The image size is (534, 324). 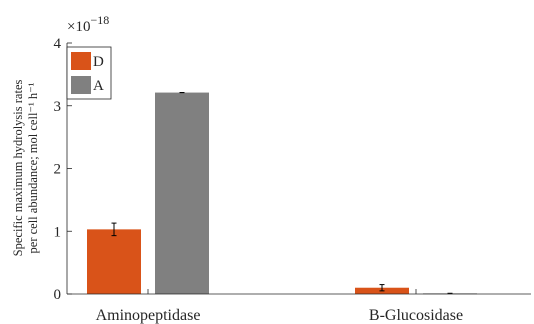 What do you see at coordinates (58, 107) in the screenshot?
I see `y-tick-label: 3` at bounding box center [58, 107].